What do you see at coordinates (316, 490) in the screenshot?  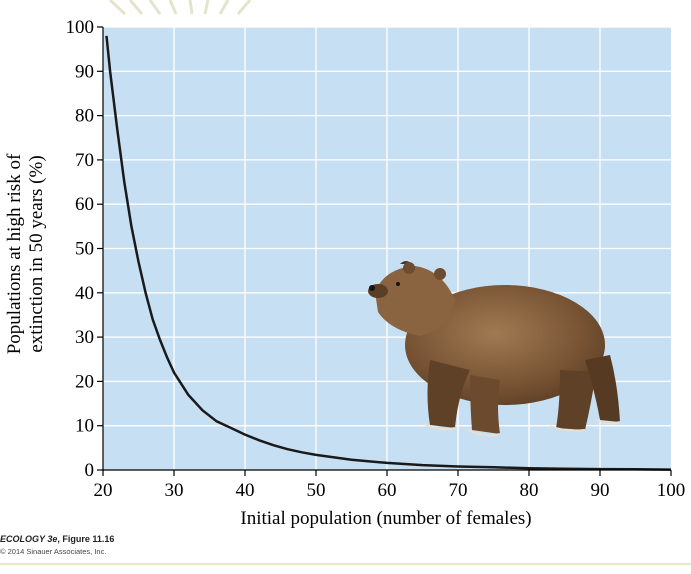 I see `x-tick-label: 50` at bounding box center [316, 490].